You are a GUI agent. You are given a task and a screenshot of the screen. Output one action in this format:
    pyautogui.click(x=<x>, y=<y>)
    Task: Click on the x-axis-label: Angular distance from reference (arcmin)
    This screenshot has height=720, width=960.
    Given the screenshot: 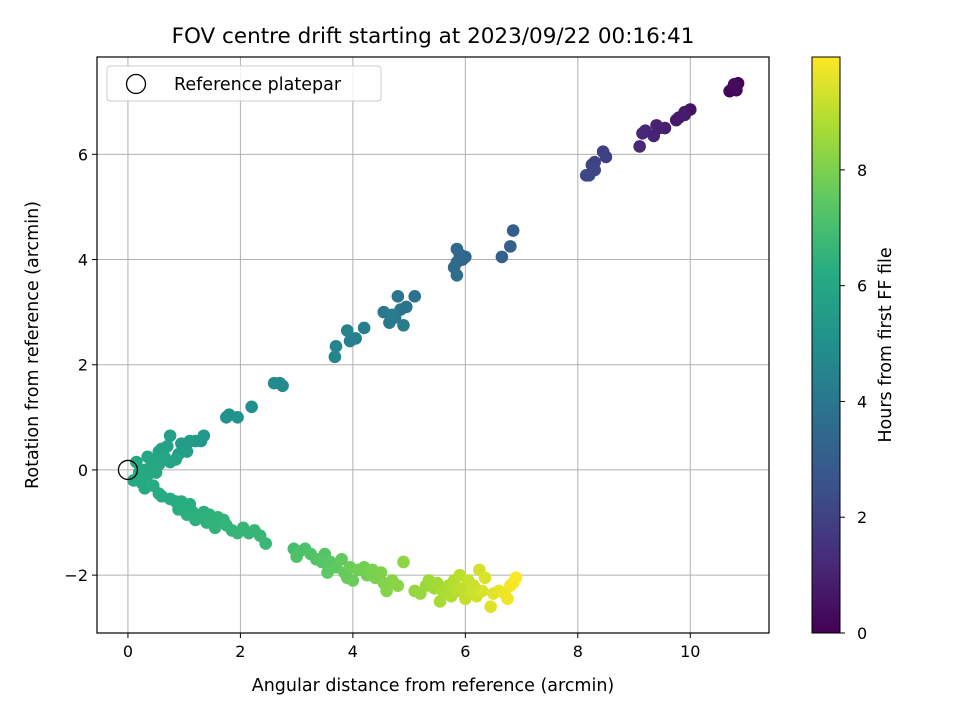 What is the action you would take?
    pyautogui.click(x=433, y=686)
    